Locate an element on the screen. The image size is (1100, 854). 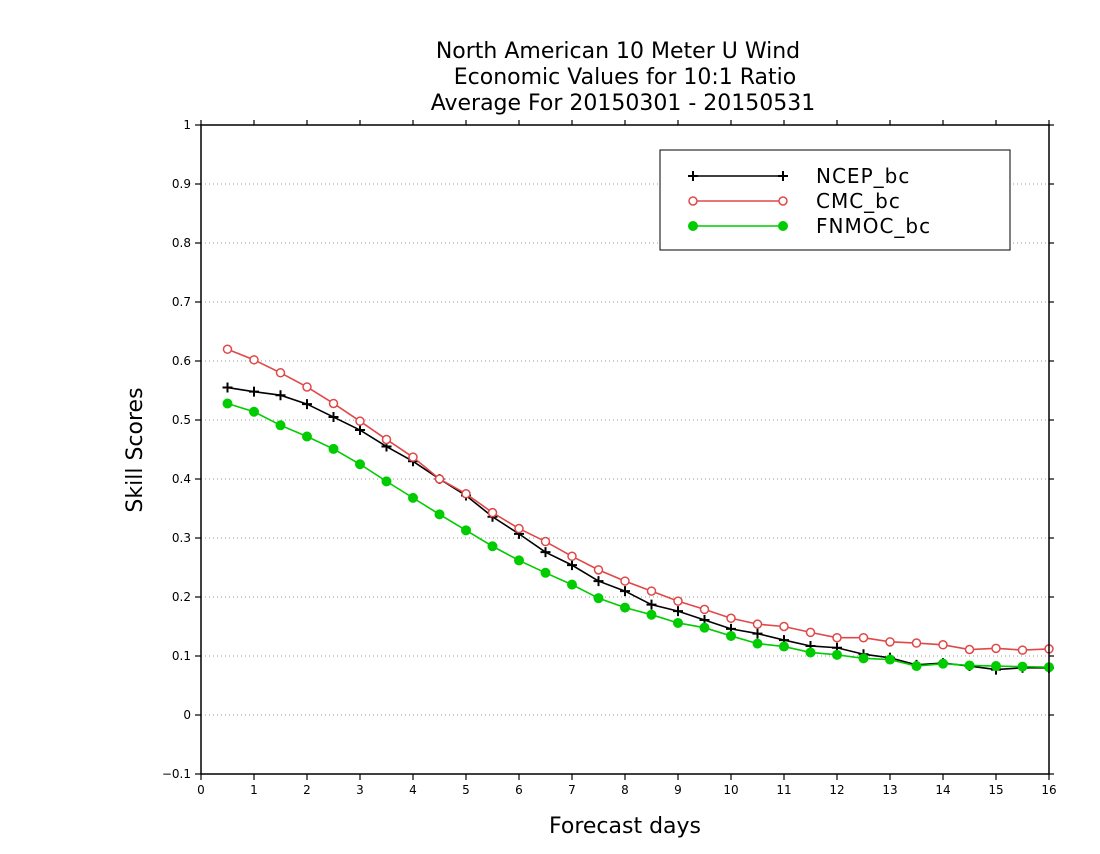
legend-item: CMC_bc is located at coordinates (794, 201).